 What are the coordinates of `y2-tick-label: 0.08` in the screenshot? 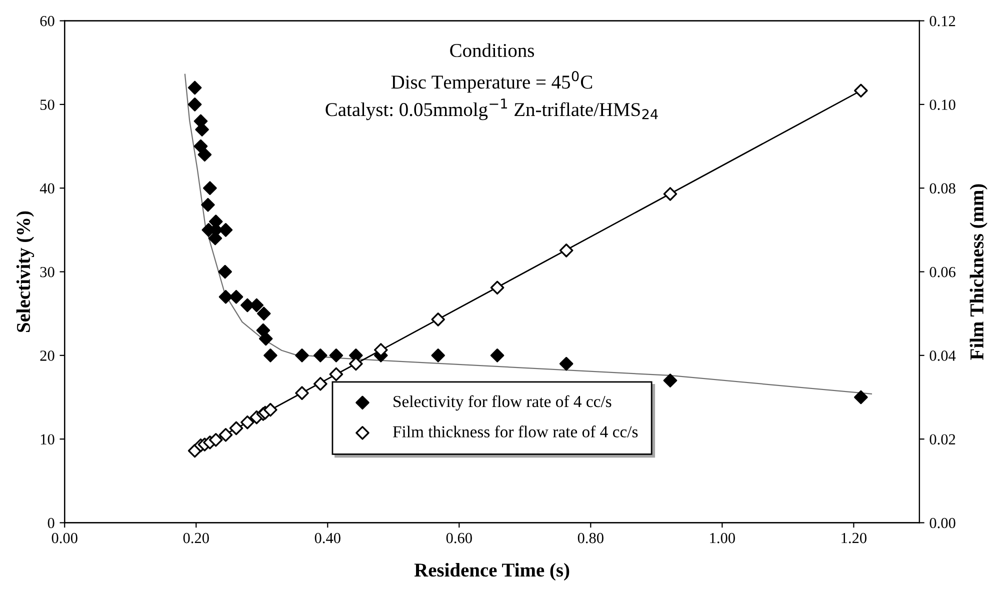 It's located at (943, 188).